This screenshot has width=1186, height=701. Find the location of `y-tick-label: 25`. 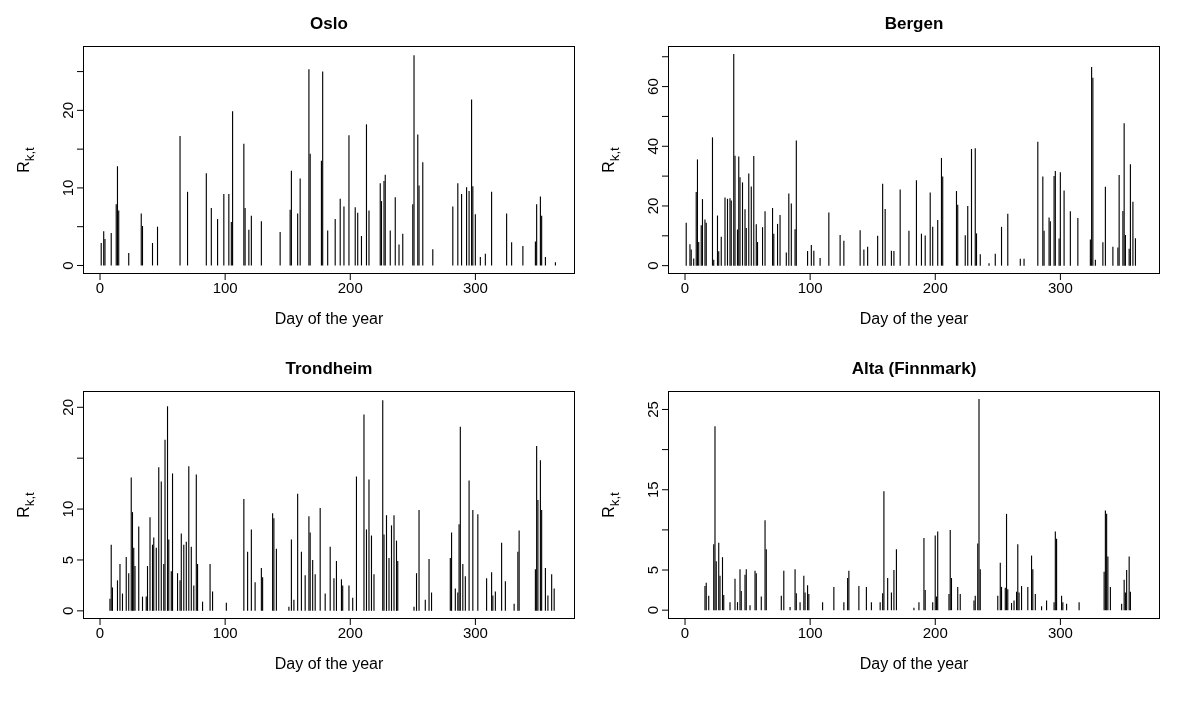

y-tick-label: 25 is located at coordinates (652, 409).